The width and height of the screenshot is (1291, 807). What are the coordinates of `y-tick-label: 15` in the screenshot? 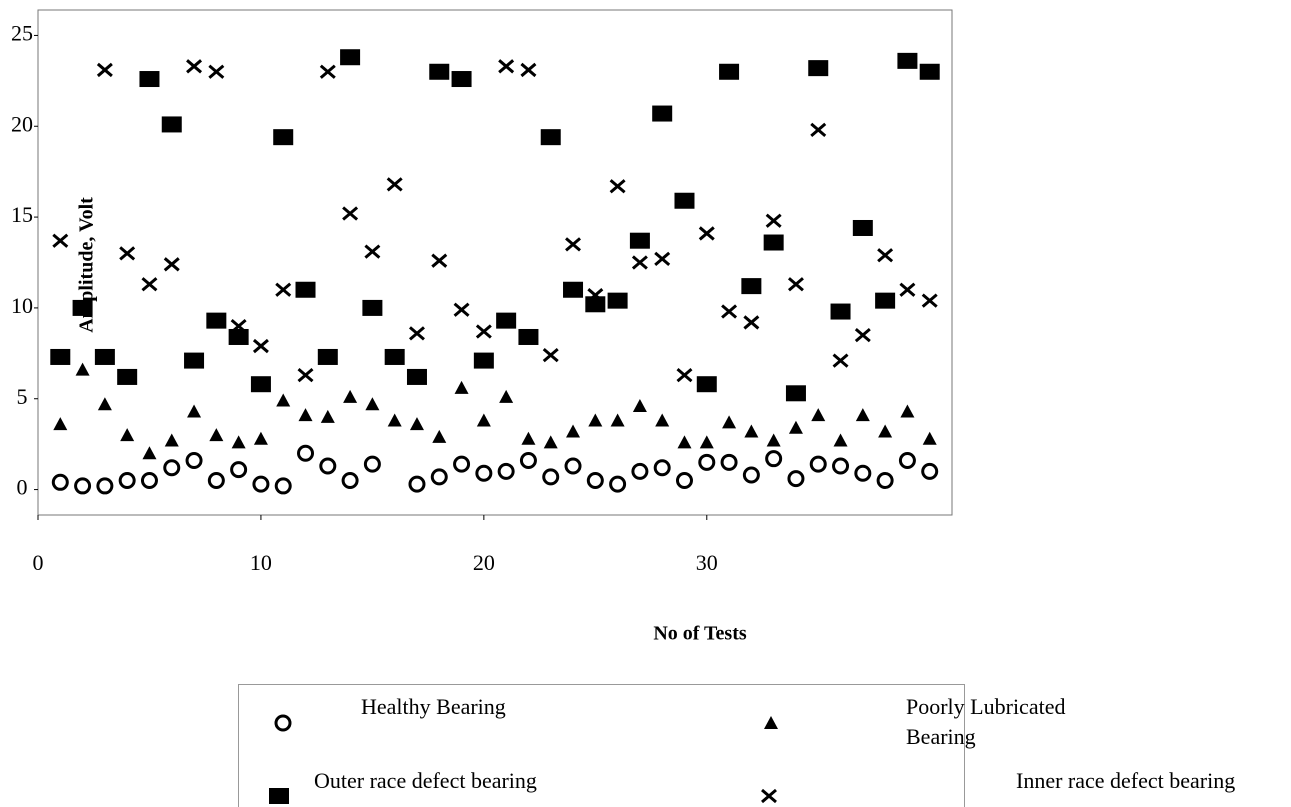 It's located at (22, 214).